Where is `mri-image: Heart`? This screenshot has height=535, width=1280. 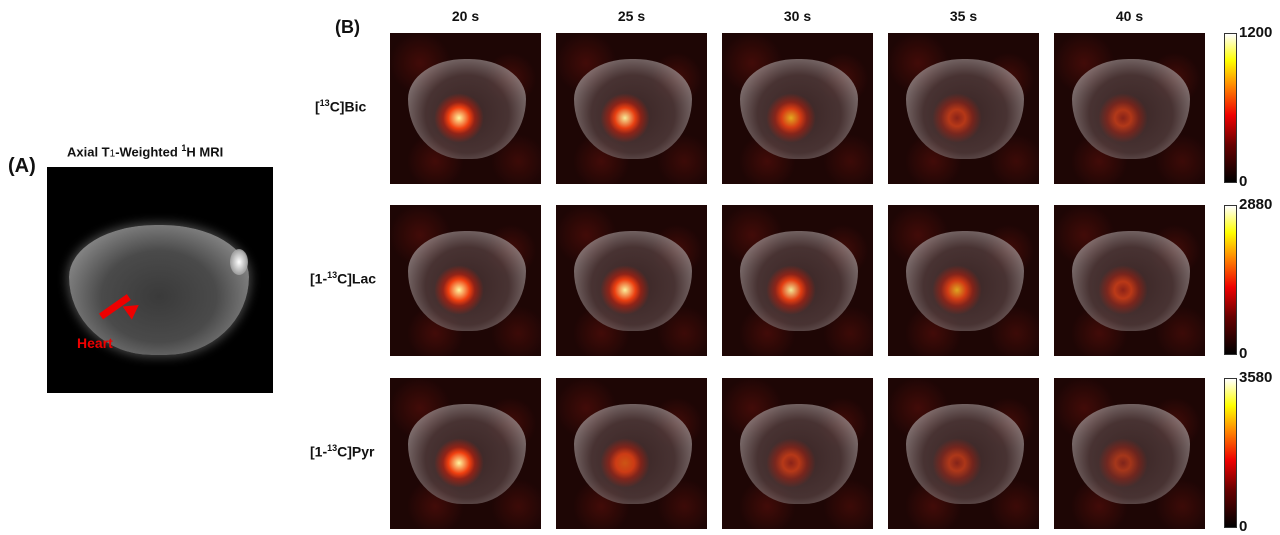 mri-image: Heart is located at coordinates (160, 280).